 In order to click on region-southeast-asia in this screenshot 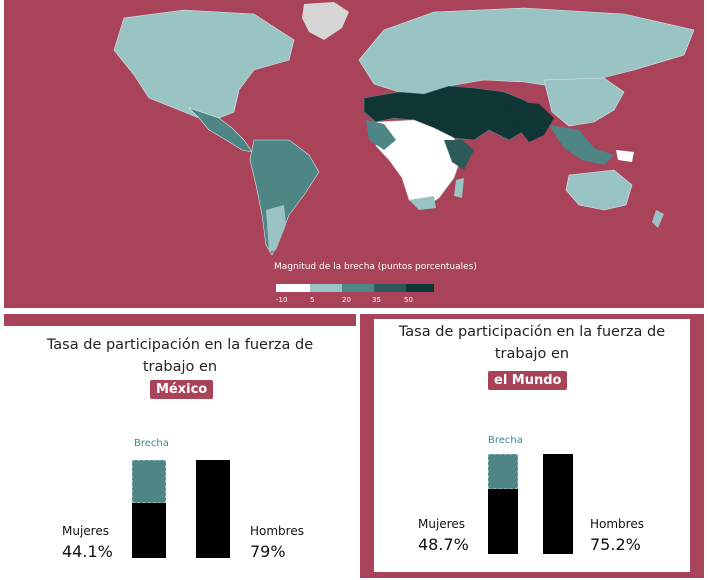, I will do `click(581, 145)`.